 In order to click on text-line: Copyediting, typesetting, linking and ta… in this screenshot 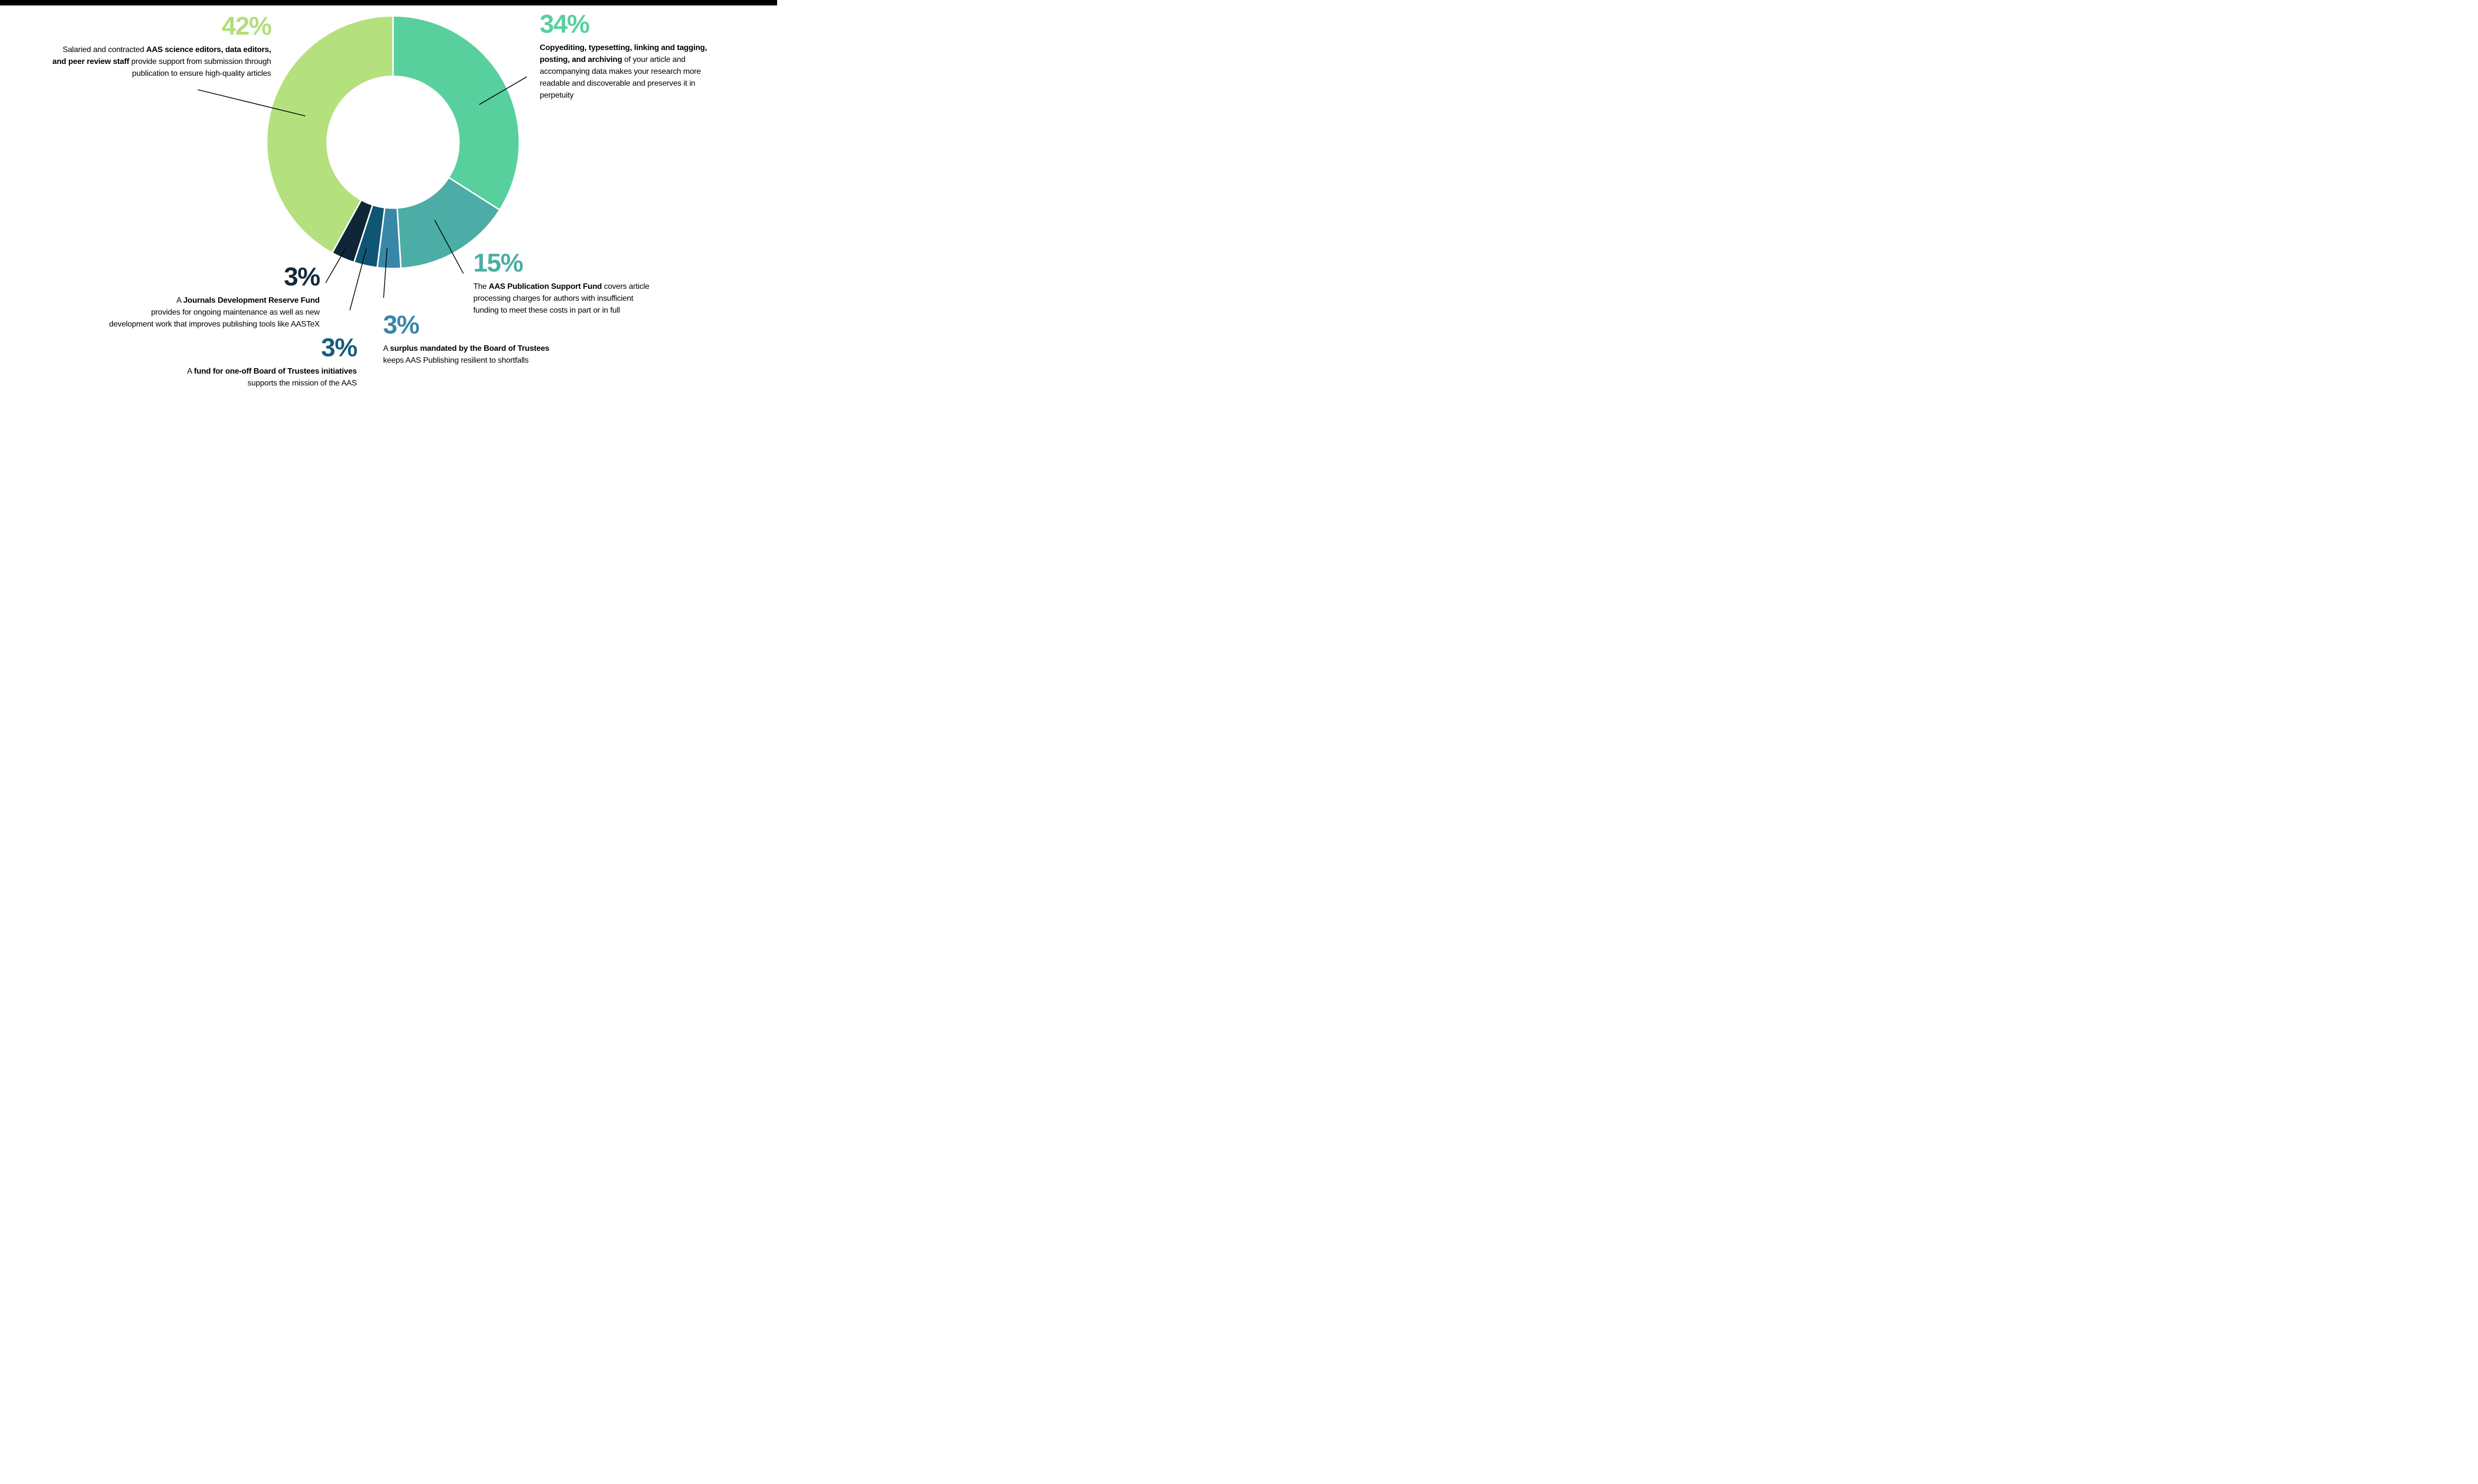, I will do `click(624, 48)`.